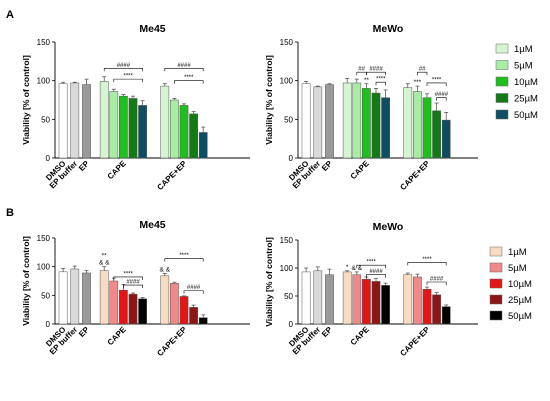  What do you see at coordinates (347, 267) in the screenshot?
I see `significance-mark: *` at bounding box center [347, 267].